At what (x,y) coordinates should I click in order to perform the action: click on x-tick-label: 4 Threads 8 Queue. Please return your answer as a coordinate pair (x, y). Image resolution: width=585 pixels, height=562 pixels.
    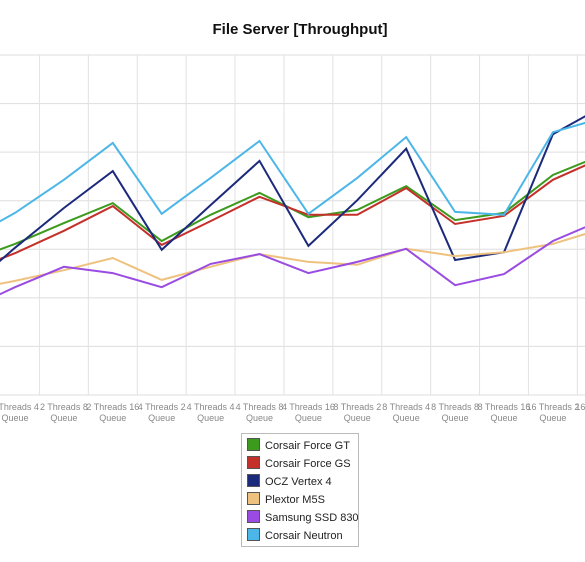
    Looking at the image, I should click on (259, 412).